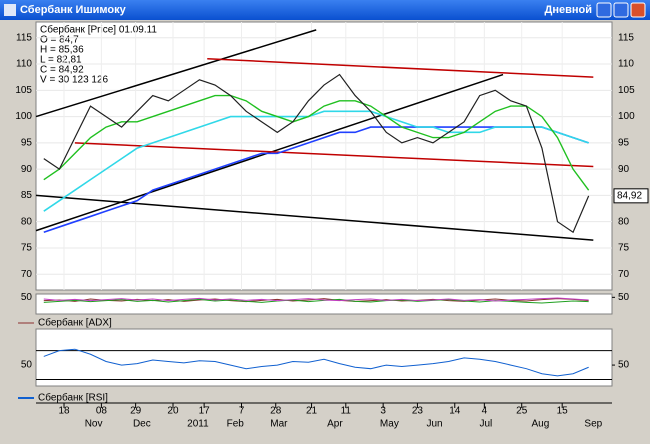  I want to click on y-tick-label-right: 80, so click(624, 221).